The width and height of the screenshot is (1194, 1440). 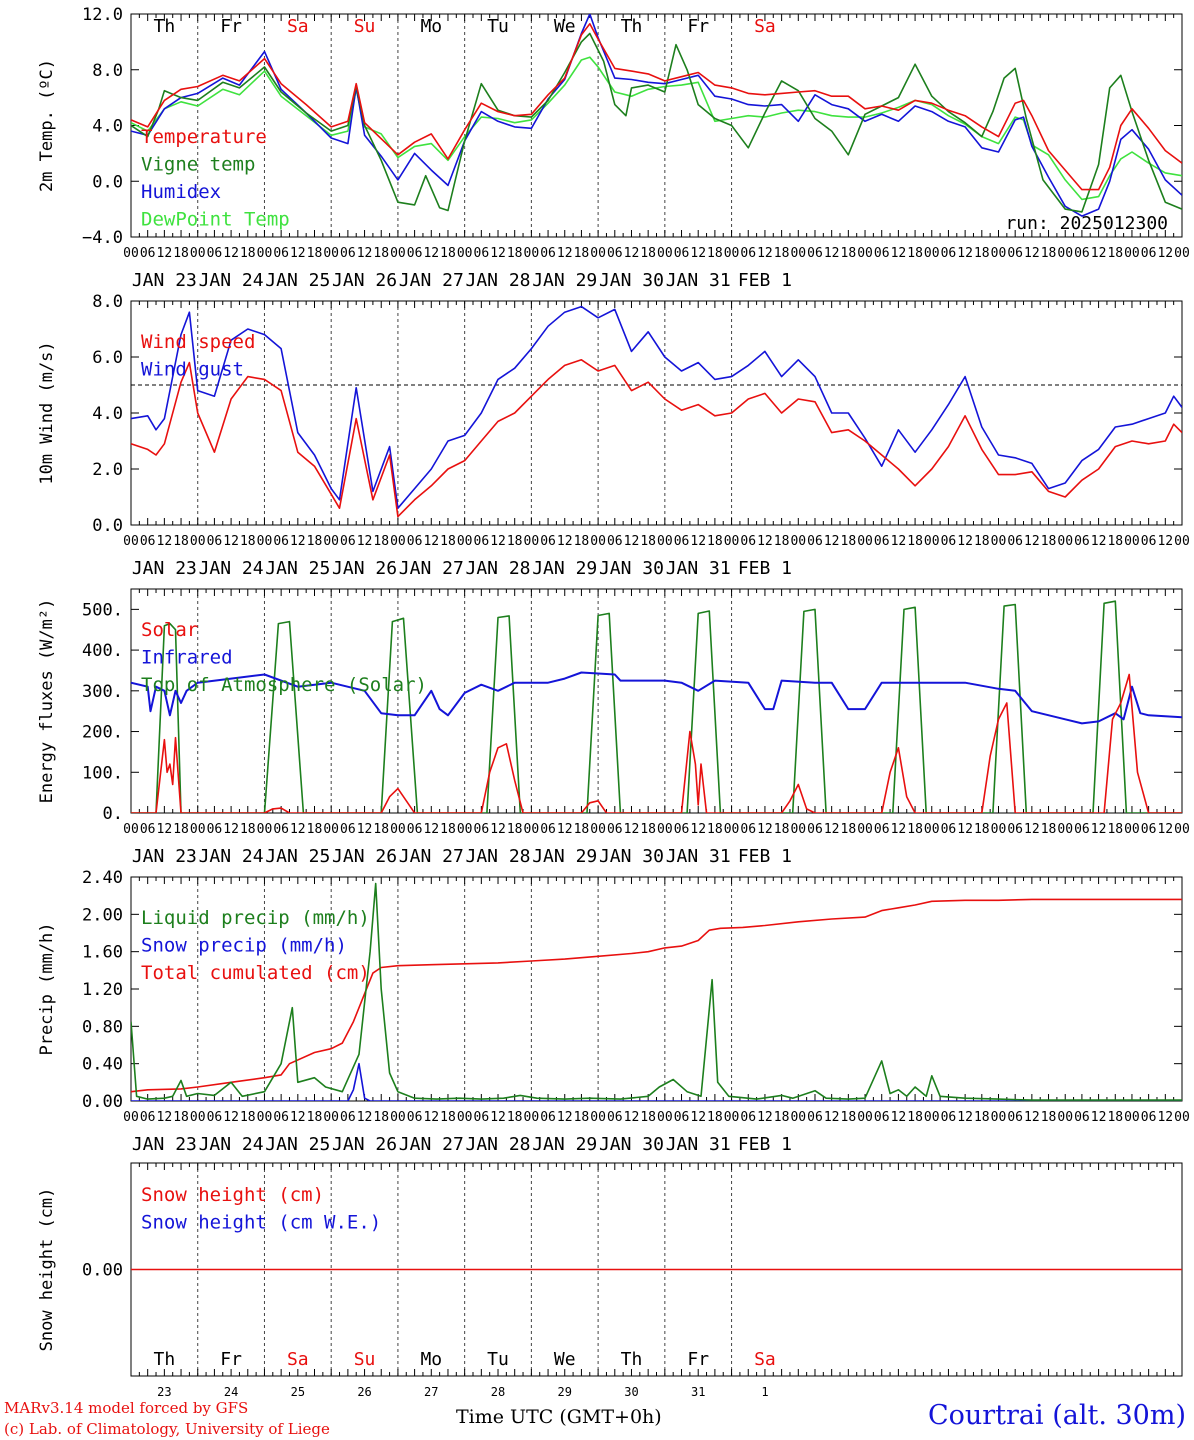 I want to click on legend-entry: Snow height (cm), so click(x=232, y=1195).